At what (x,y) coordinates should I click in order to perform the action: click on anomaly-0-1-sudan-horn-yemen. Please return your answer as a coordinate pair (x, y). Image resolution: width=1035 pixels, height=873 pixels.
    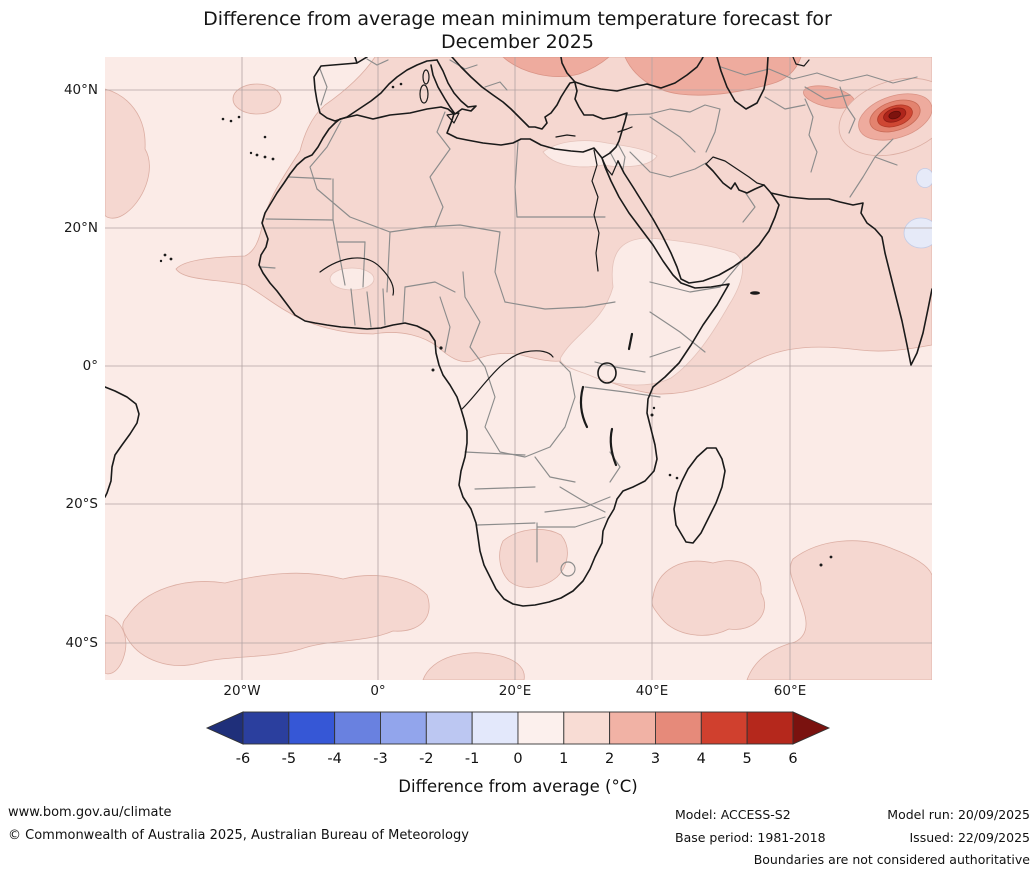
    Looking at the image, I should click on (651, 311).